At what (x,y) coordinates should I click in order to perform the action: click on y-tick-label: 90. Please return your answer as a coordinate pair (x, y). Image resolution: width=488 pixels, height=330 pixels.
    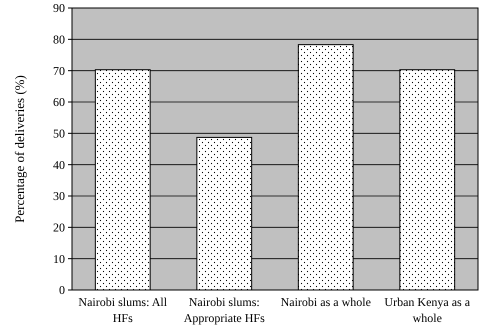
    Looking at the image, I should click on (59, 8).